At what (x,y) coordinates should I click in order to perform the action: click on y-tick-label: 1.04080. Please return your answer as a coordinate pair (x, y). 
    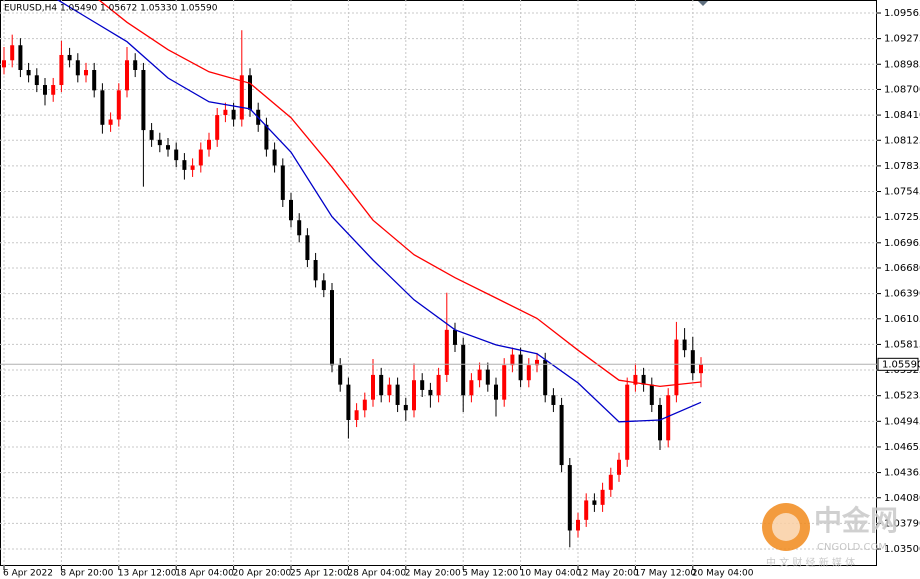
    Looking at the image, I should click on (902, 498).